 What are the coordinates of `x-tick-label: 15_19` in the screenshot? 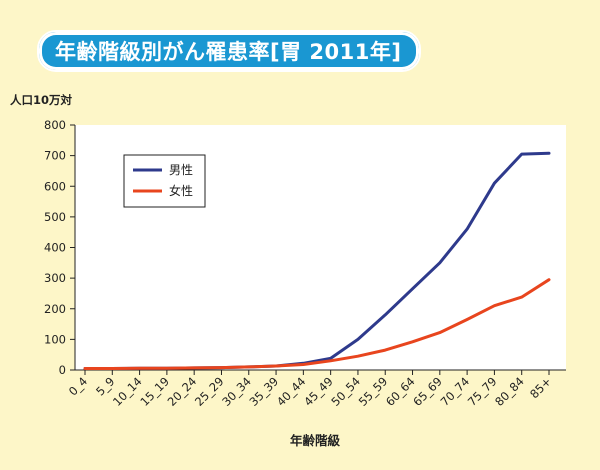 It's located at (154, 391).